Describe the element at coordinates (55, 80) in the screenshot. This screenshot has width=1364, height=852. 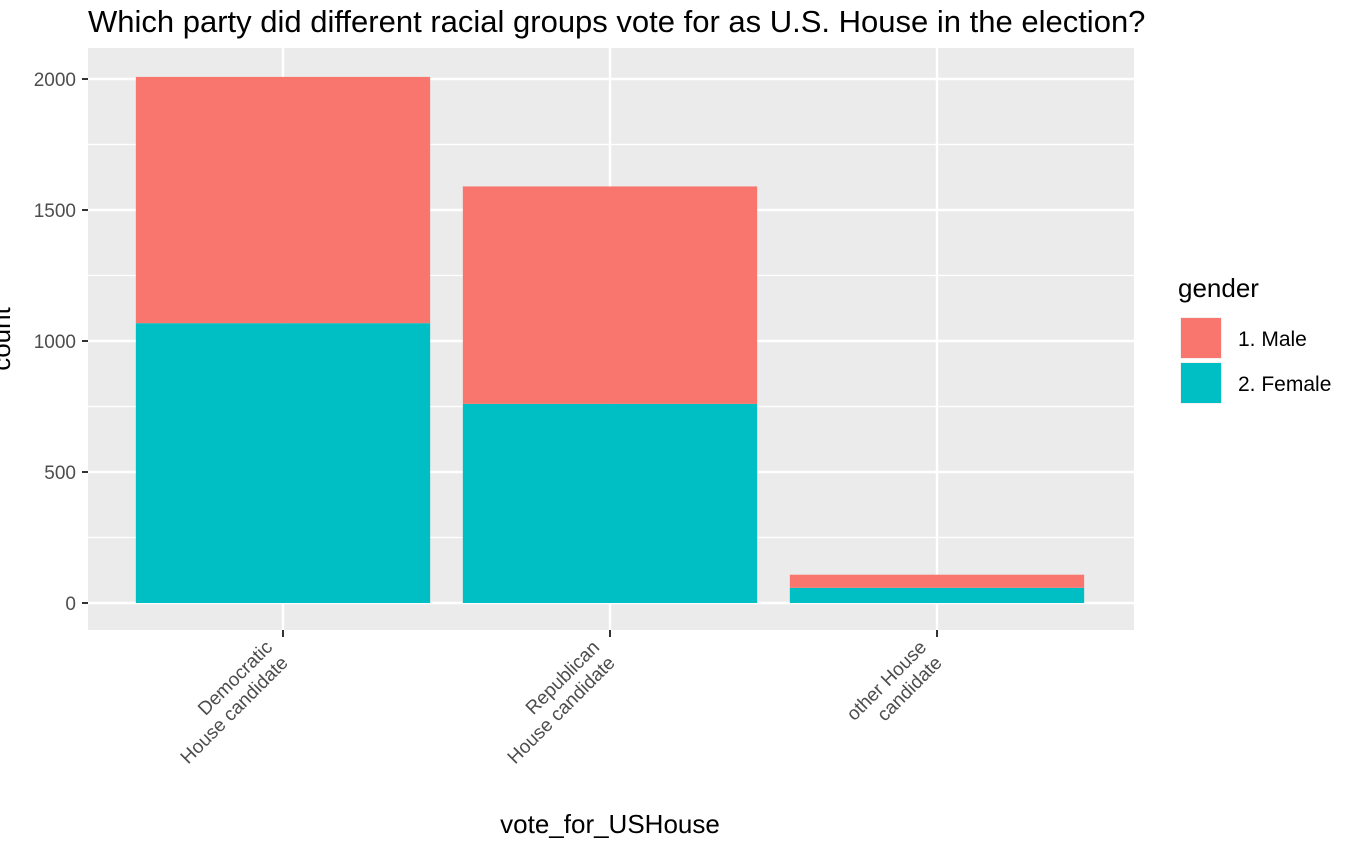
I see `y-tick-label: 2000` at that location.